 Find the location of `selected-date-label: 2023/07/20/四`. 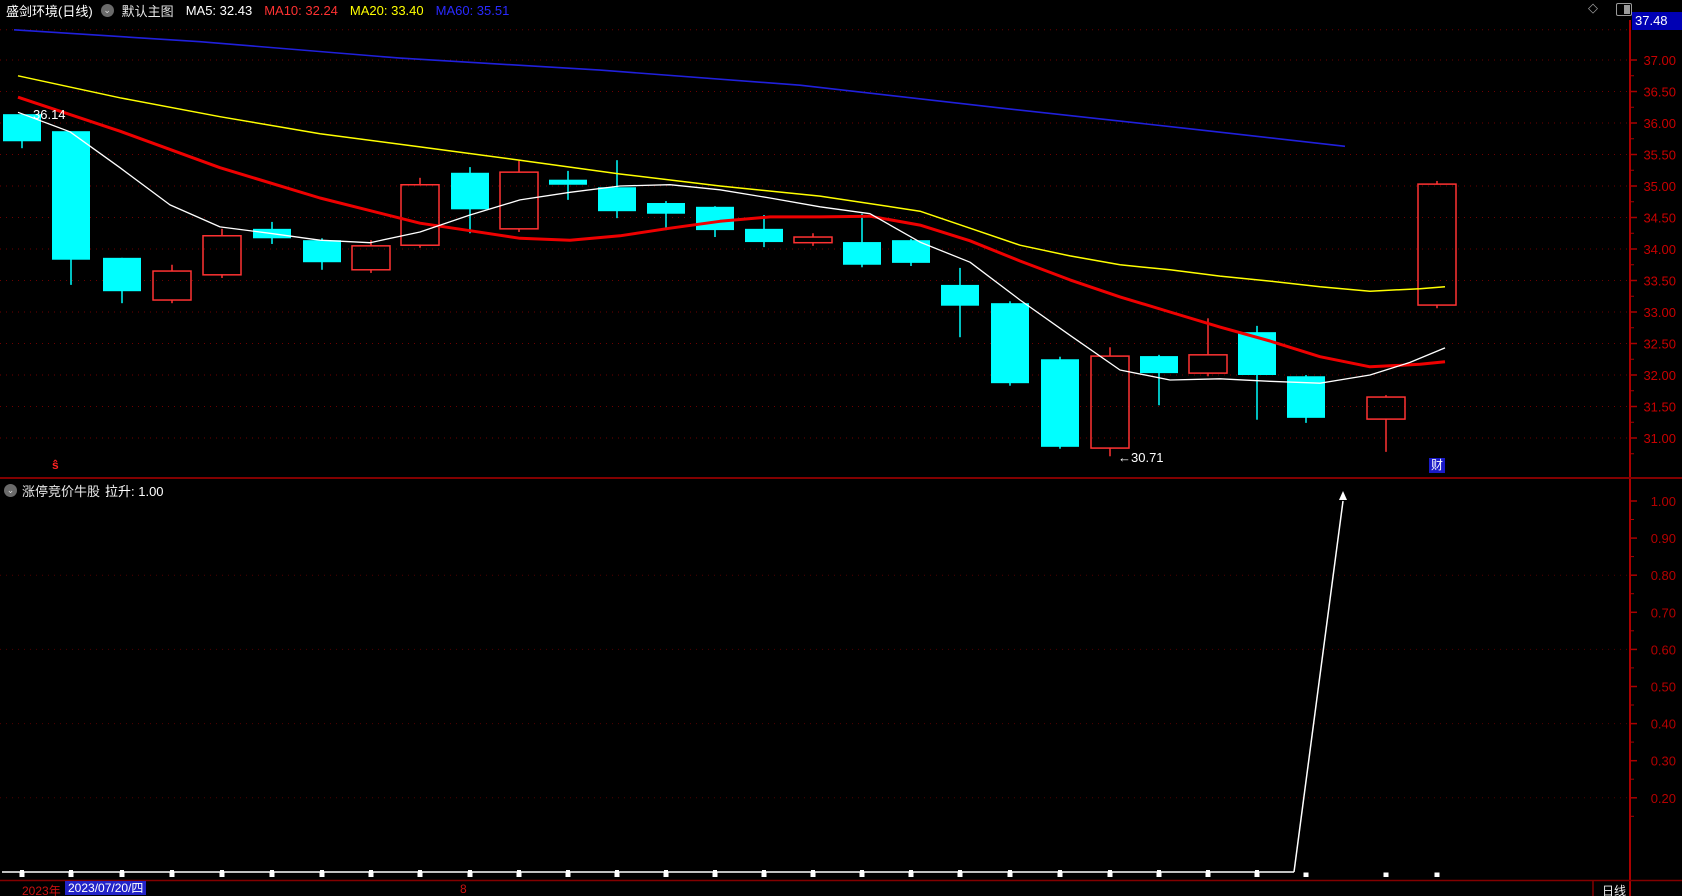

selected-date-label: 2023/07/20/四 is located at coordinates (106, 888).